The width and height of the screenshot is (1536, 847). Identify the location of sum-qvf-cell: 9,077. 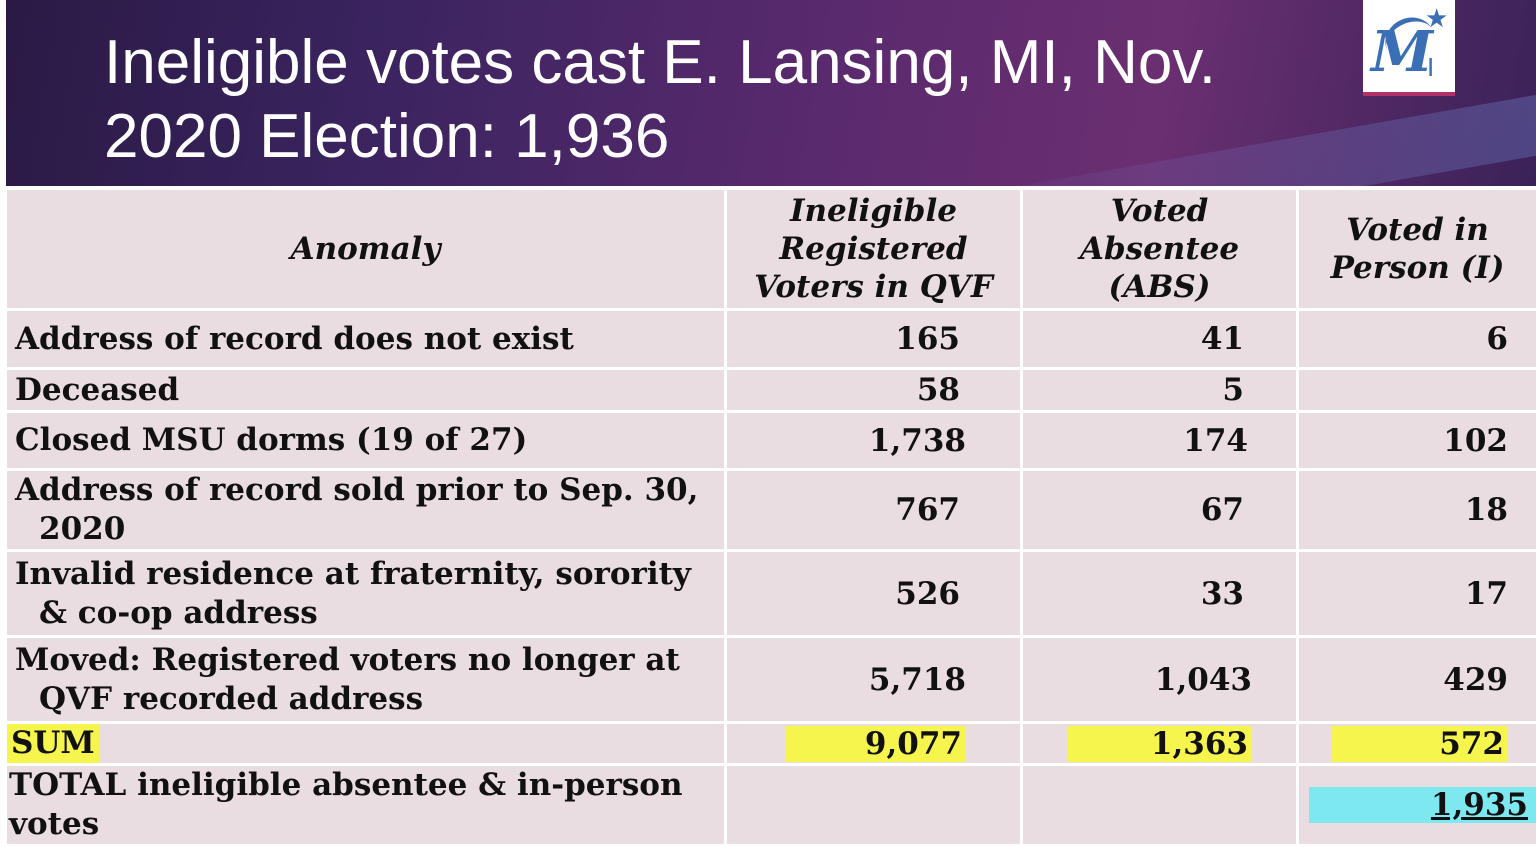
(874, 744).